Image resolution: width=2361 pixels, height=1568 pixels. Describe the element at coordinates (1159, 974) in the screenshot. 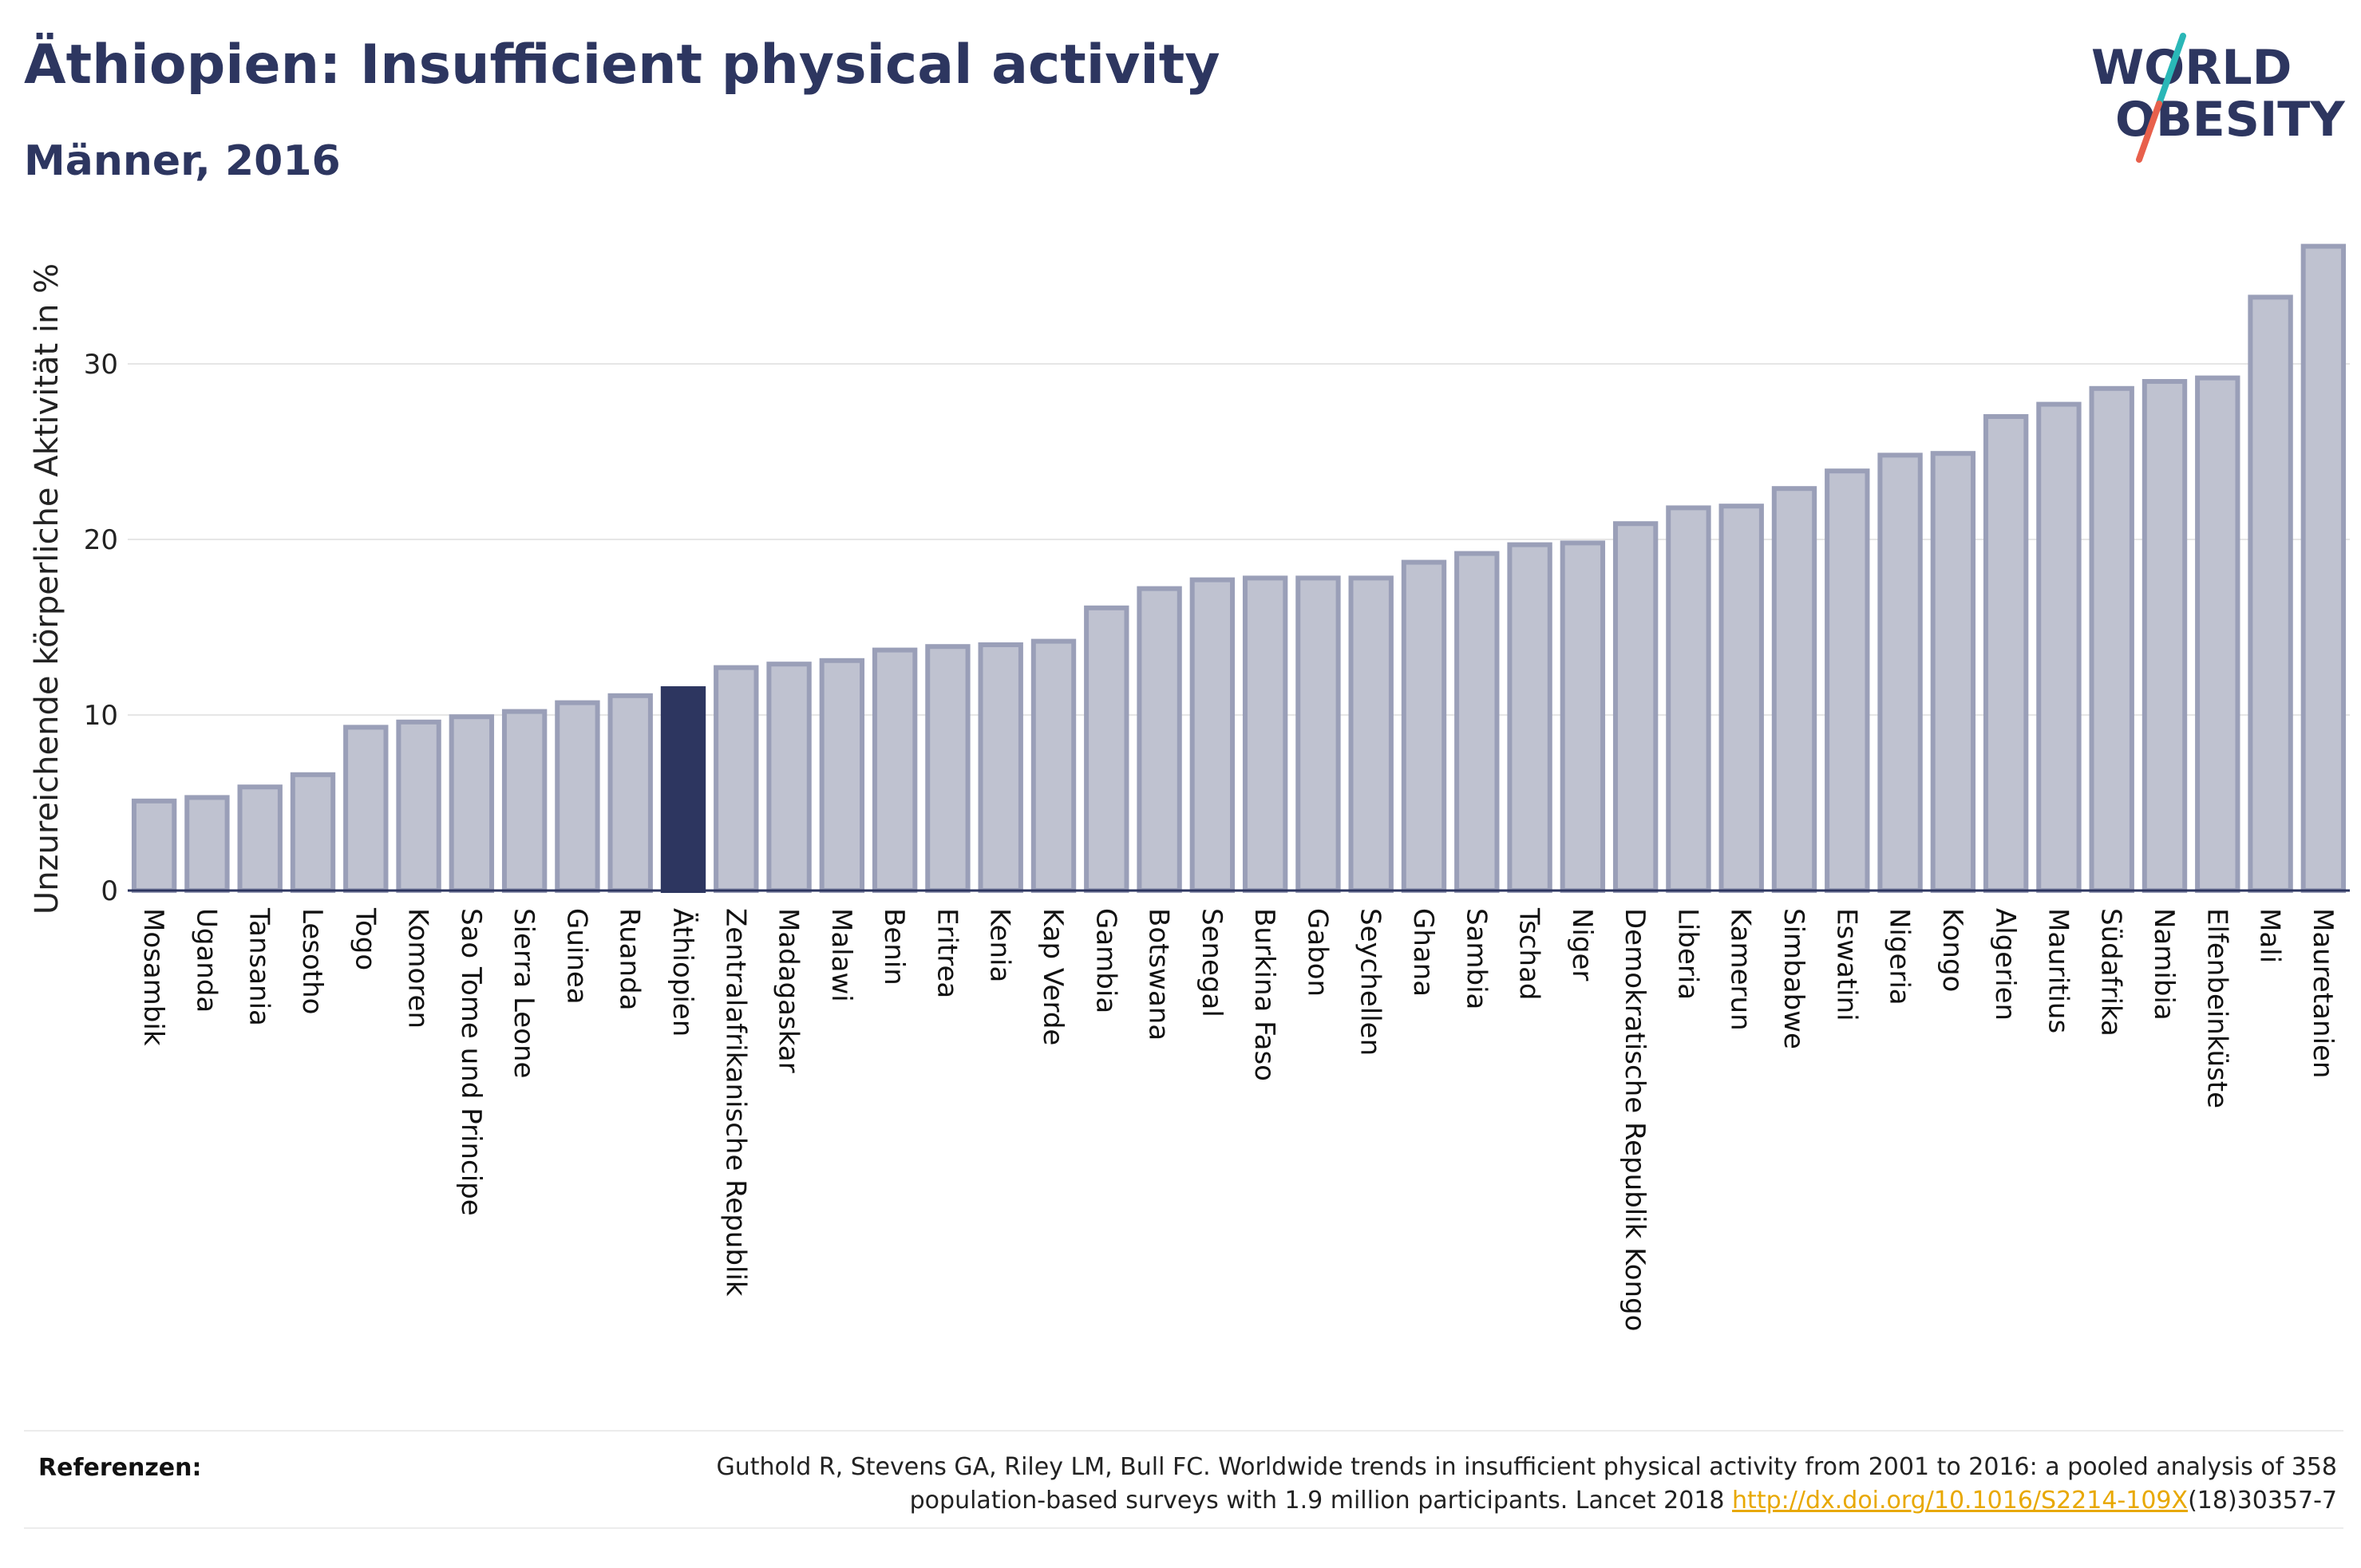

I see `x-category-label: Botswana` at that location.